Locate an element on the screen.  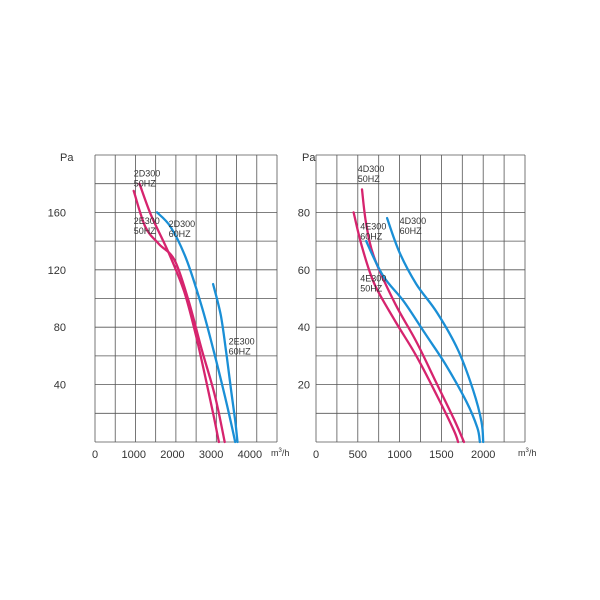
curve-label: 4D300 50HZ is located at coordinates (371, 174).